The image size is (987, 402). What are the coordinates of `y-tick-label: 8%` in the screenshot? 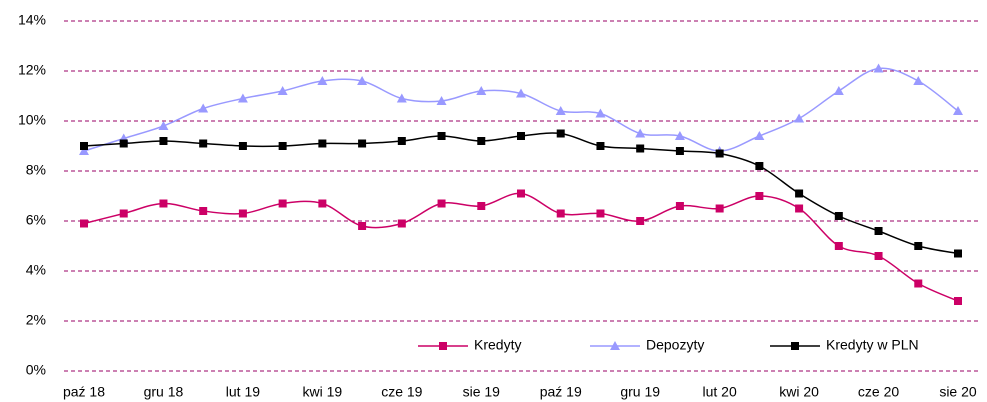 It's located at (36, 170).